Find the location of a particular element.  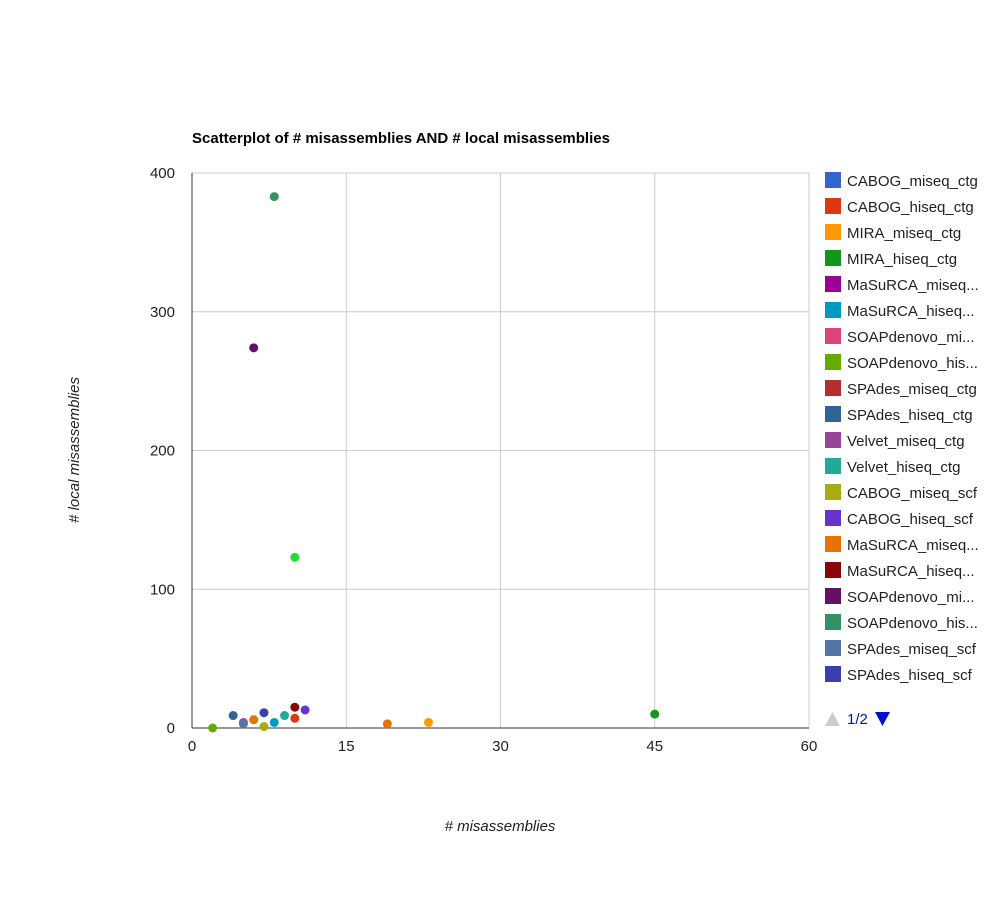

x-tick-label: 15 is located at coordinates (346, 746).